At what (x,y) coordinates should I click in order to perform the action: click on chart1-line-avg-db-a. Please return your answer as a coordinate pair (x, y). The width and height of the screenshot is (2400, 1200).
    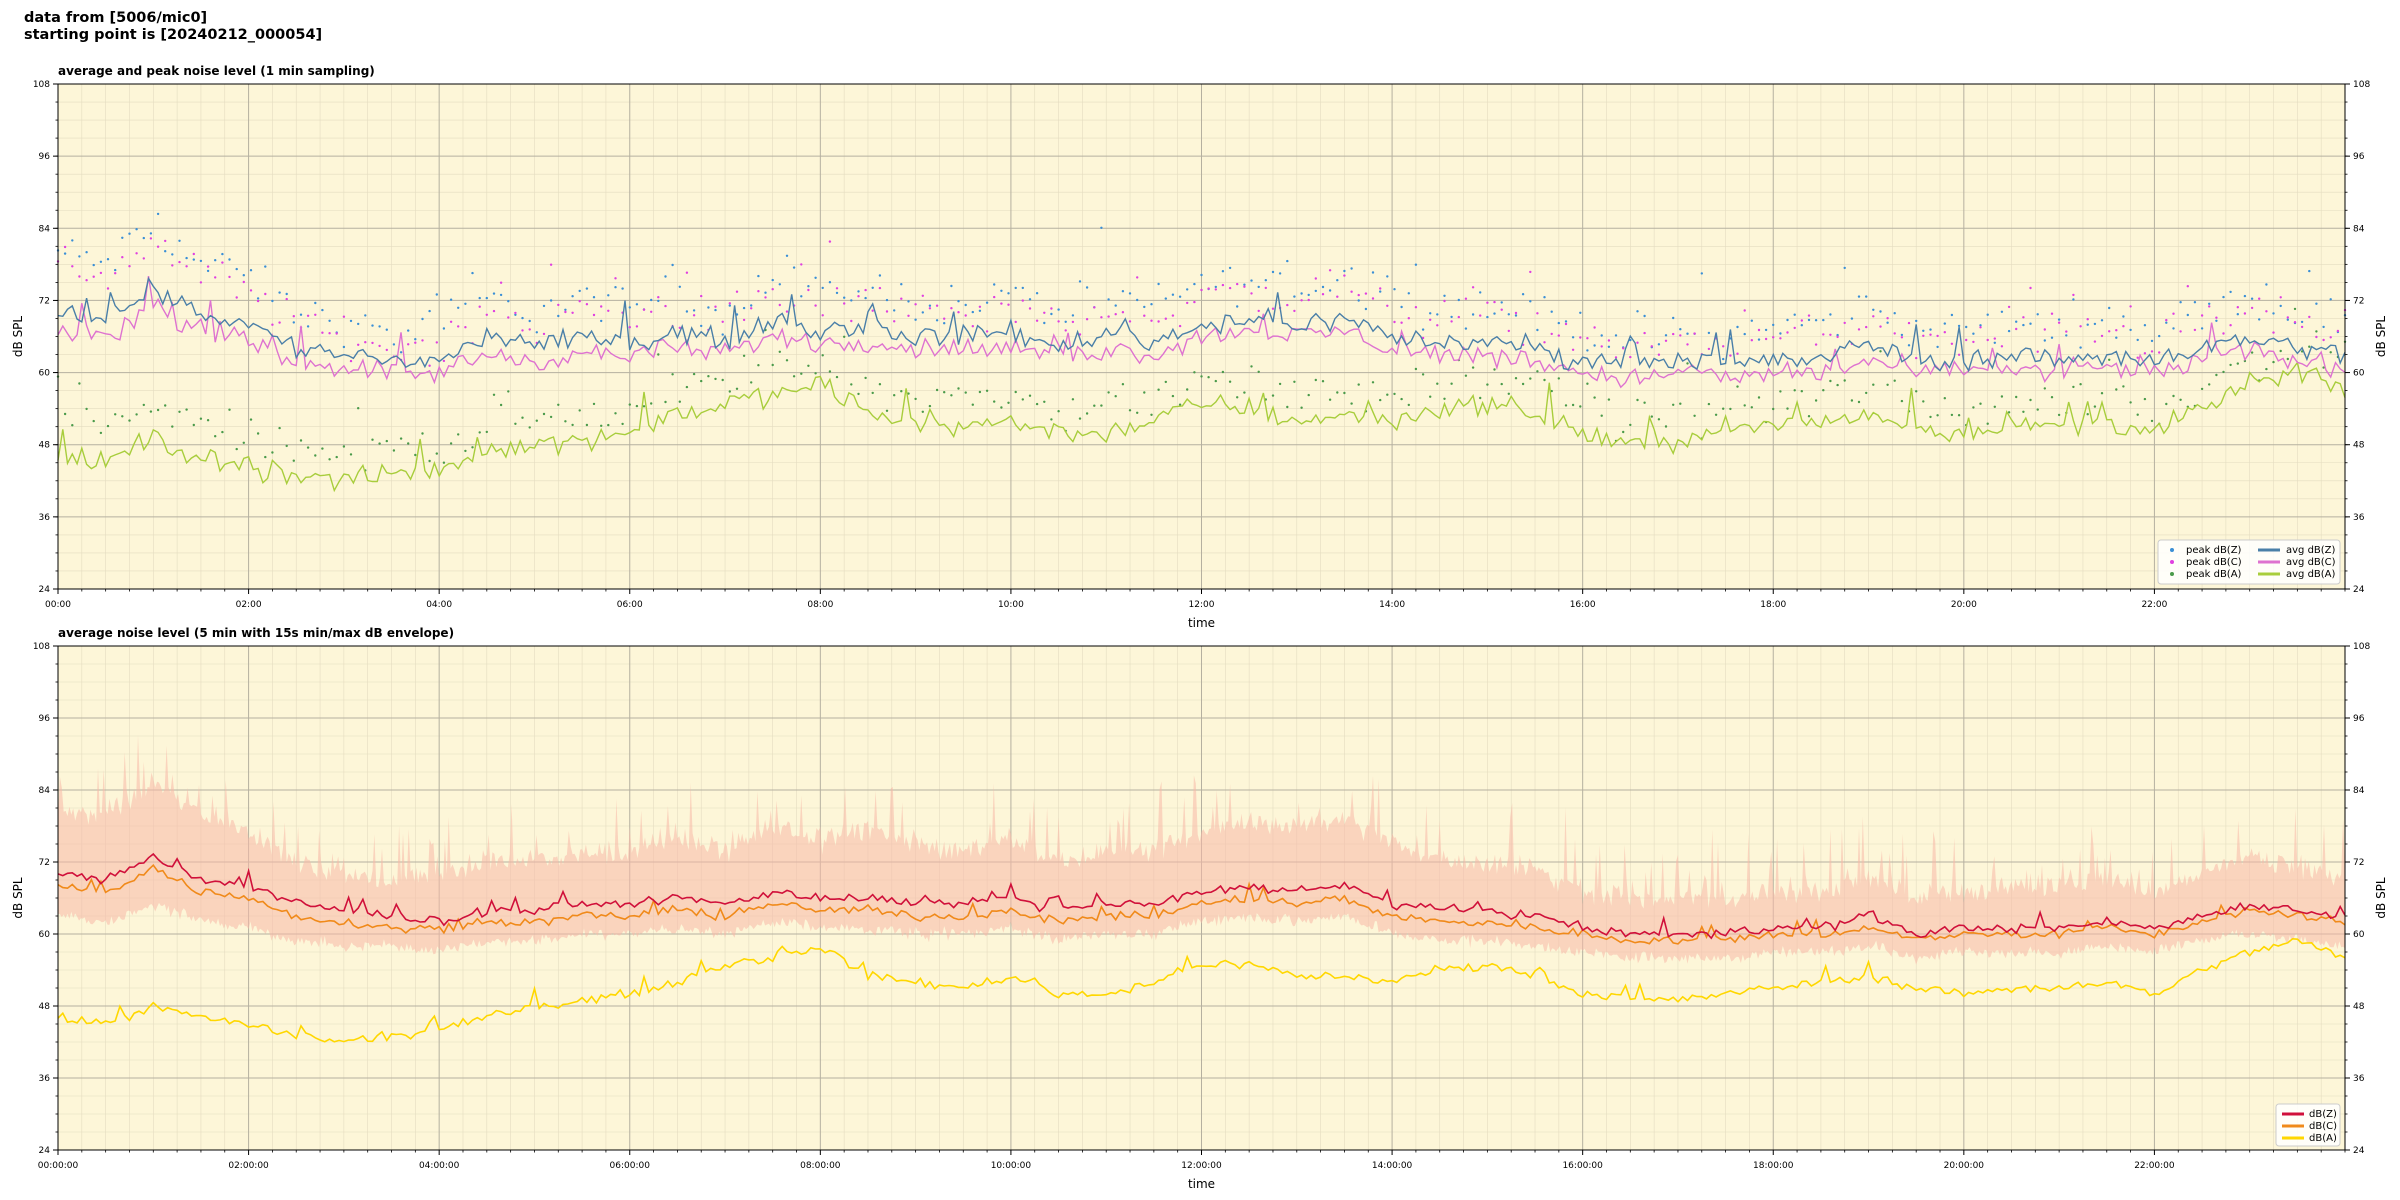
    Looking at the image, I should click on (1201, 426).